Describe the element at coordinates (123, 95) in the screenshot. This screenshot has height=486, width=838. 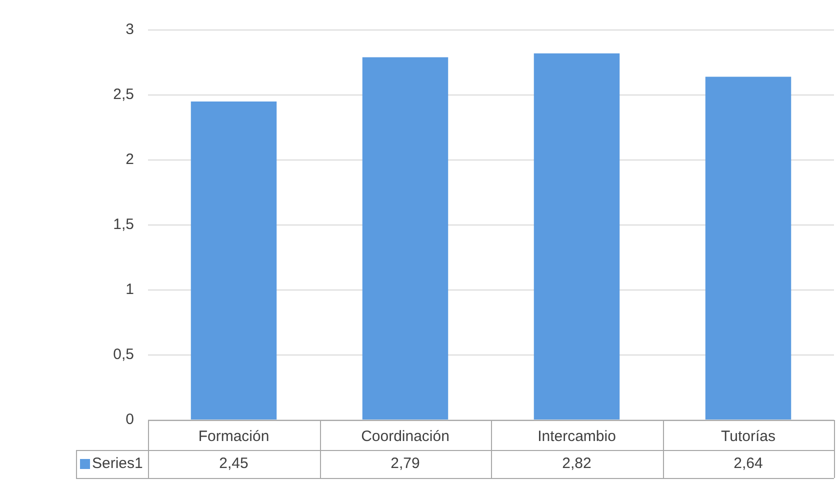
I see `y-tick-label: 2,5` at that location.